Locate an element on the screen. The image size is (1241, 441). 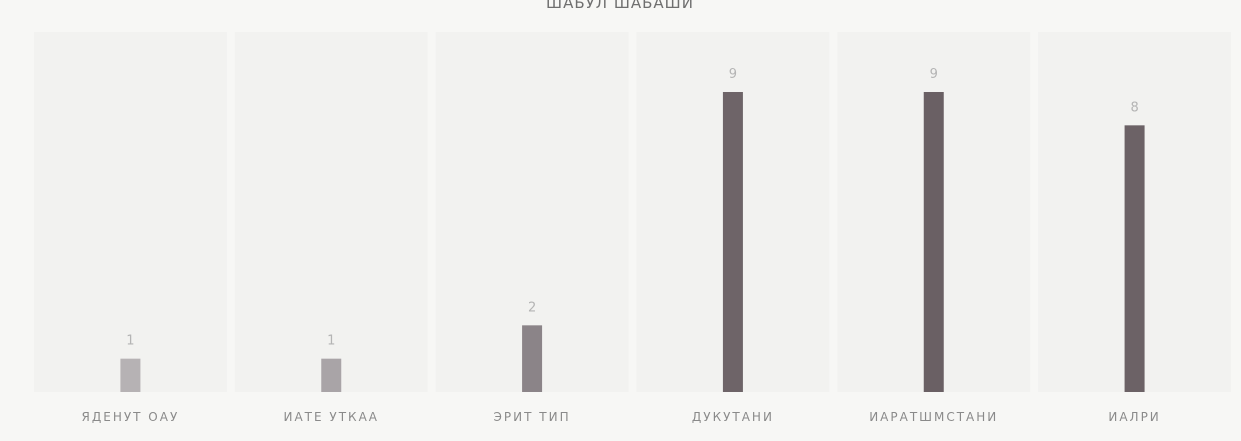
data-label-5: 9 is located at coordinates (934, 74).